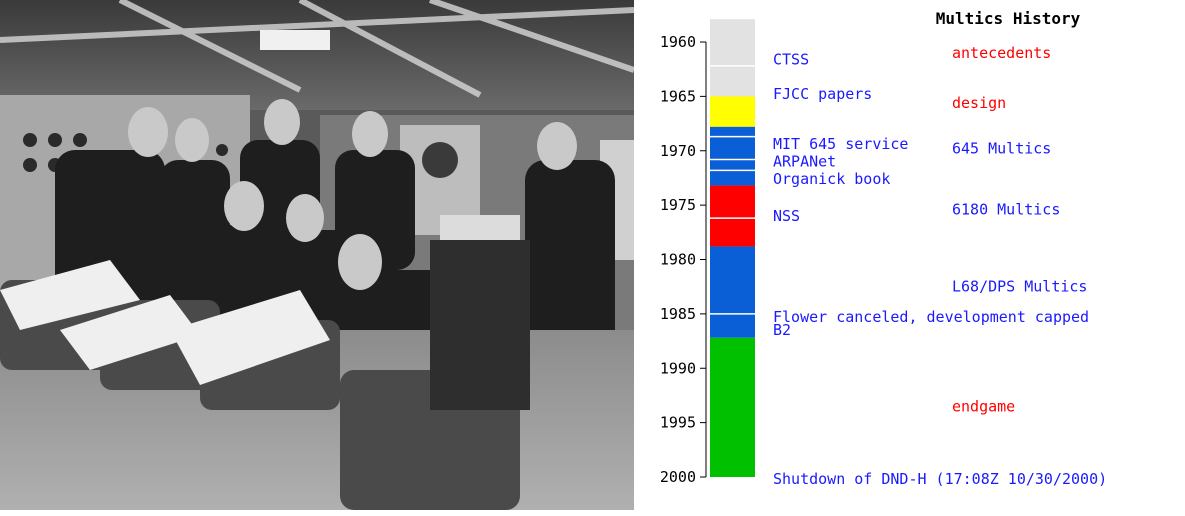 Image resolution: width=1185 pixels, height=516 pixels. Describe the element at coordinates (940, 479) in the screenshot. I see `event-label: Shutdown of DND-H (17:08Z 10/30/2000)` at that location.